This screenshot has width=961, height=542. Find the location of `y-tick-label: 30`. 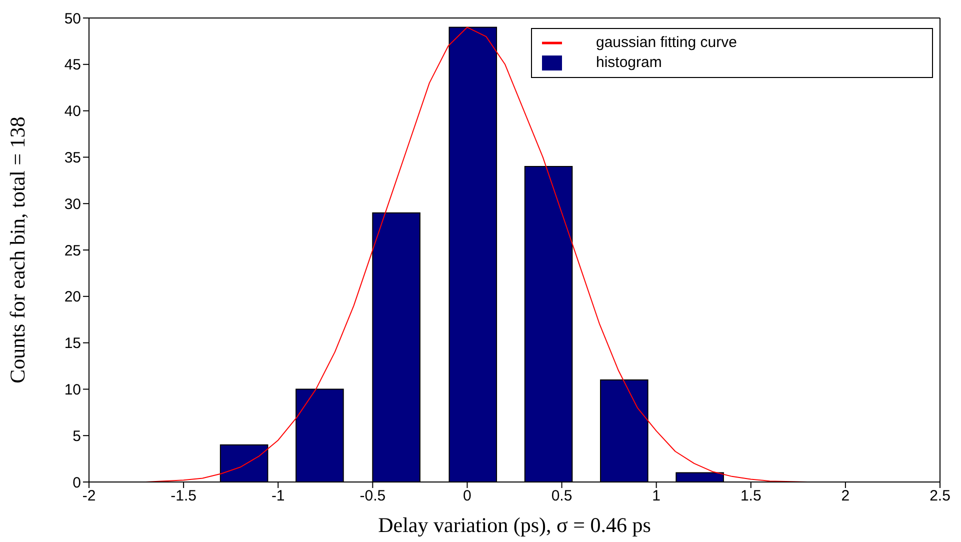

y-tick-label: 30 is located at coordinates (72, 204).